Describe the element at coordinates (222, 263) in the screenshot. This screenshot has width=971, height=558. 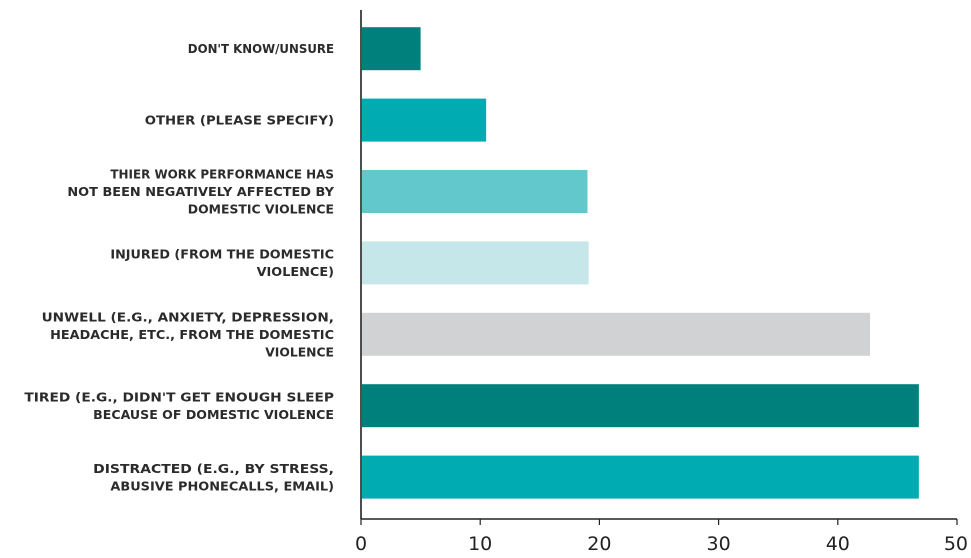
I see `category-label-3: INJURED (FROM THE DOMESTIC VIOLENCE)` at that location.